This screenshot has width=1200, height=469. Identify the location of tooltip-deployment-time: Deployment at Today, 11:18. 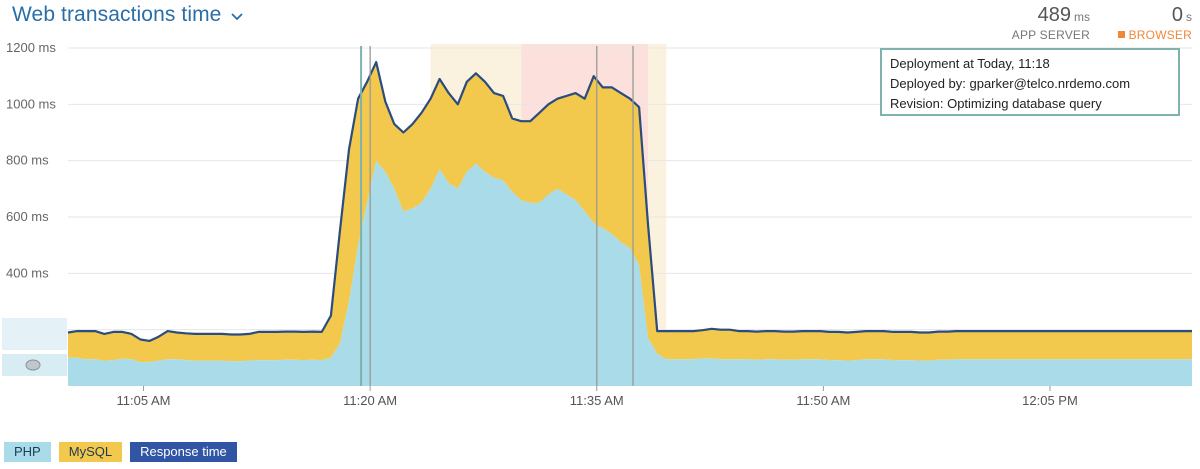
(970, 63).